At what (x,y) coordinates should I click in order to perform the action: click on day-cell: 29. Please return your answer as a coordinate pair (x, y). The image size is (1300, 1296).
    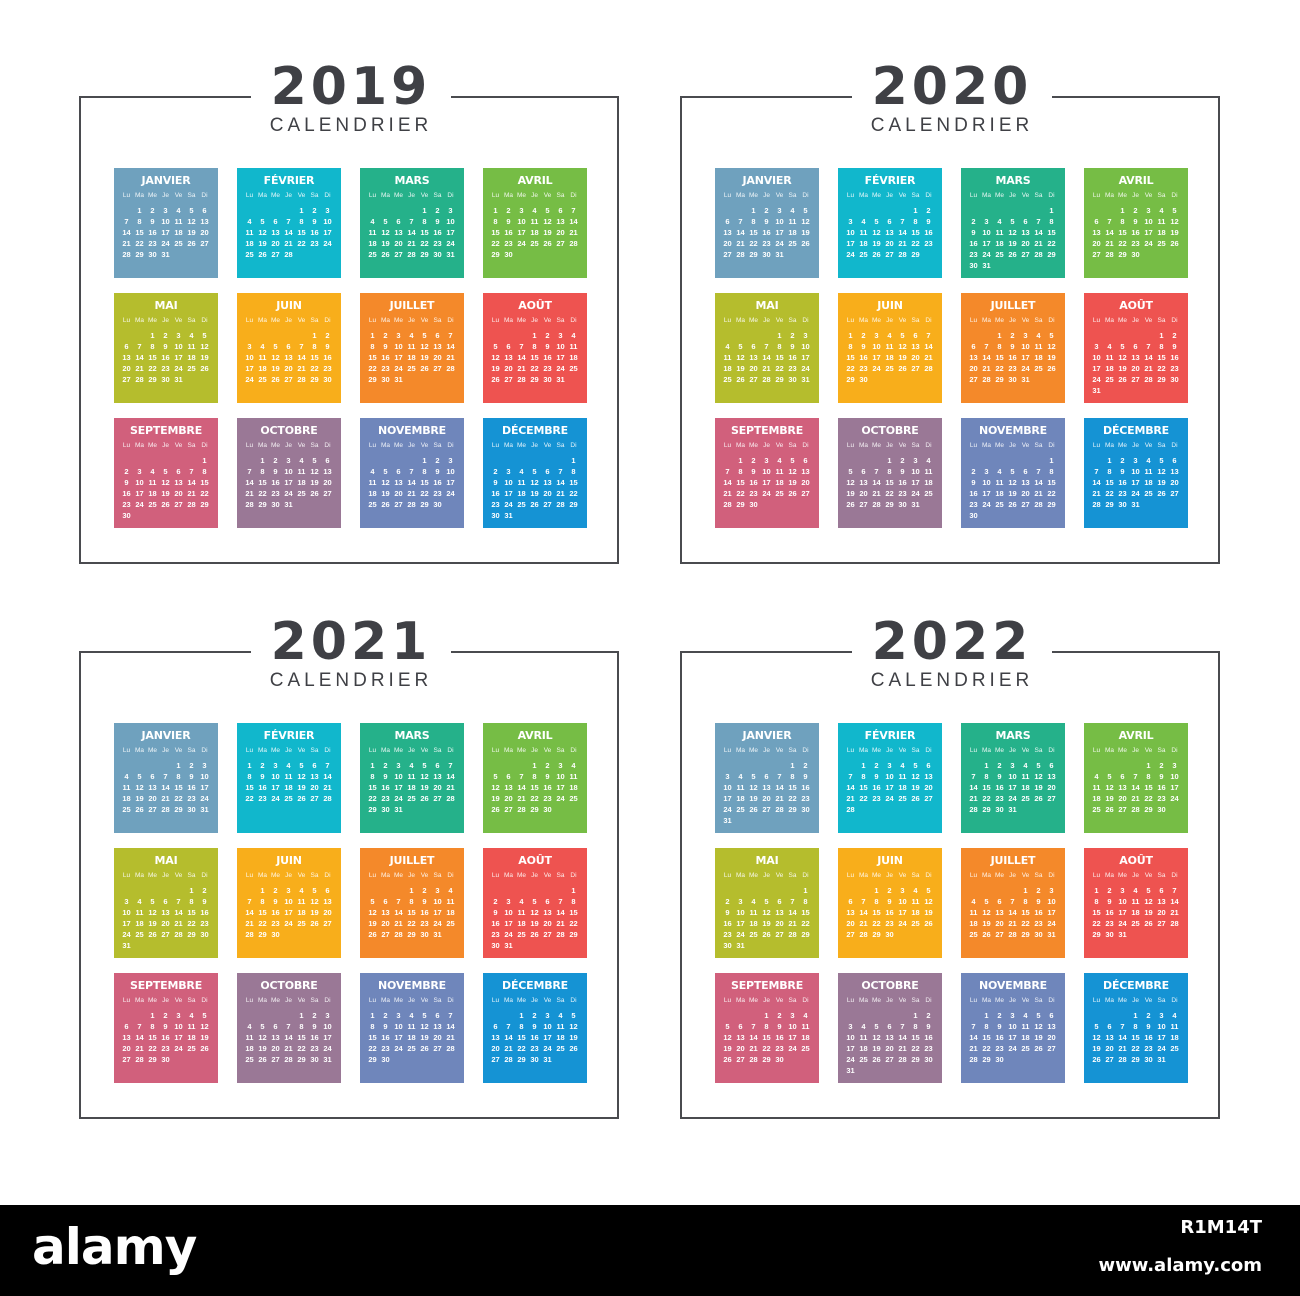
    Looking at the image, I should click on (314, 379).